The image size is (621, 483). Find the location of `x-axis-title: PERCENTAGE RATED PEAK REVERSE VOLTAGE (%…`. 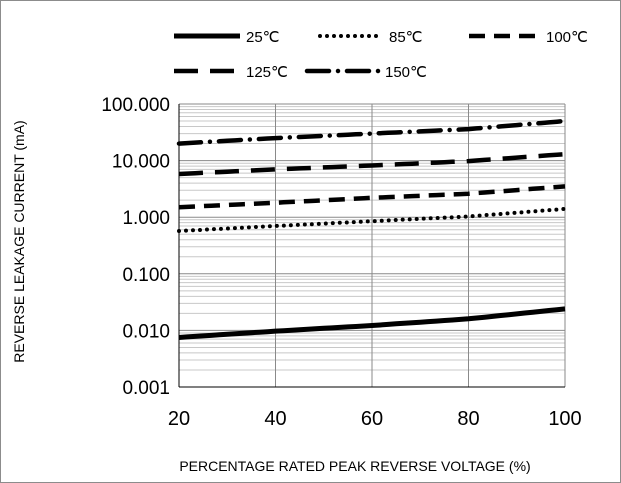

x-axis-title: PERCENTAGE RATED PEAK REVERSE VOLTAGE (%… is located at coordinates (354, 466).